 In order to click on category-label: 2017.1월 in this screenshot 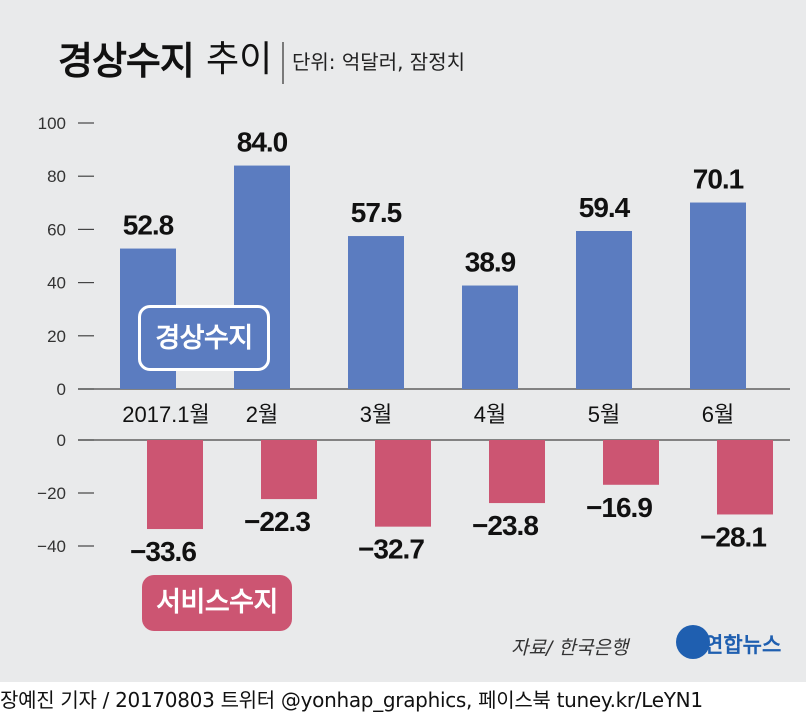, I will do `click(166, 414)`.